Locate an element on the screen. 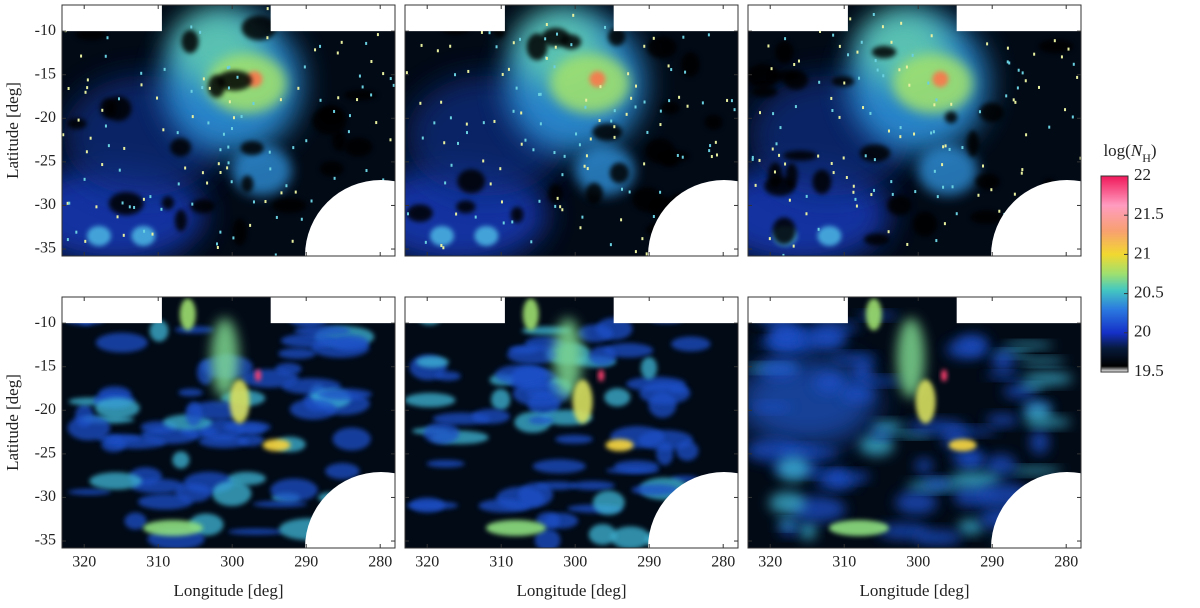 The image size is (1200, 608). no-data is located at coordinates (675, 310).